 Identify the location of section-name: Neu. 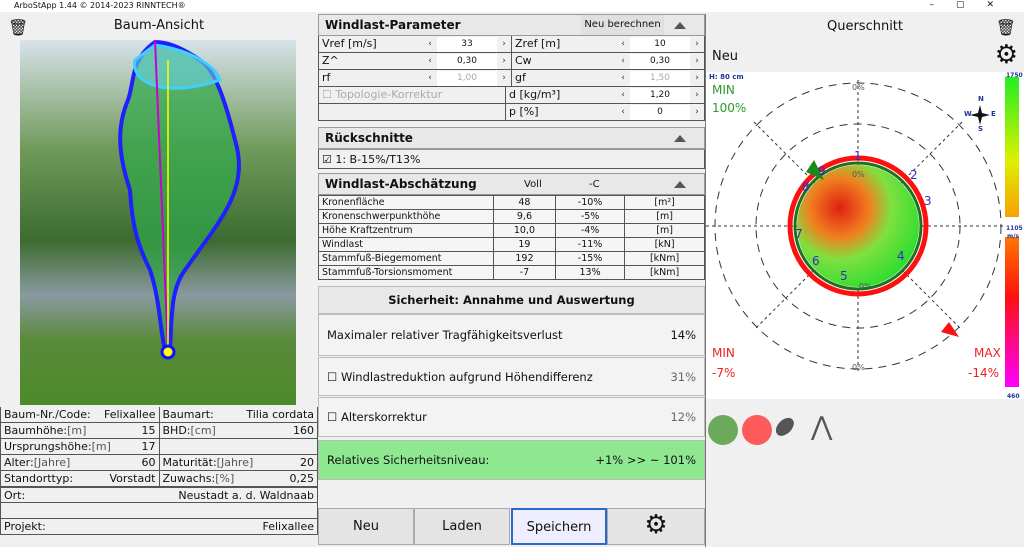
(725, 56).